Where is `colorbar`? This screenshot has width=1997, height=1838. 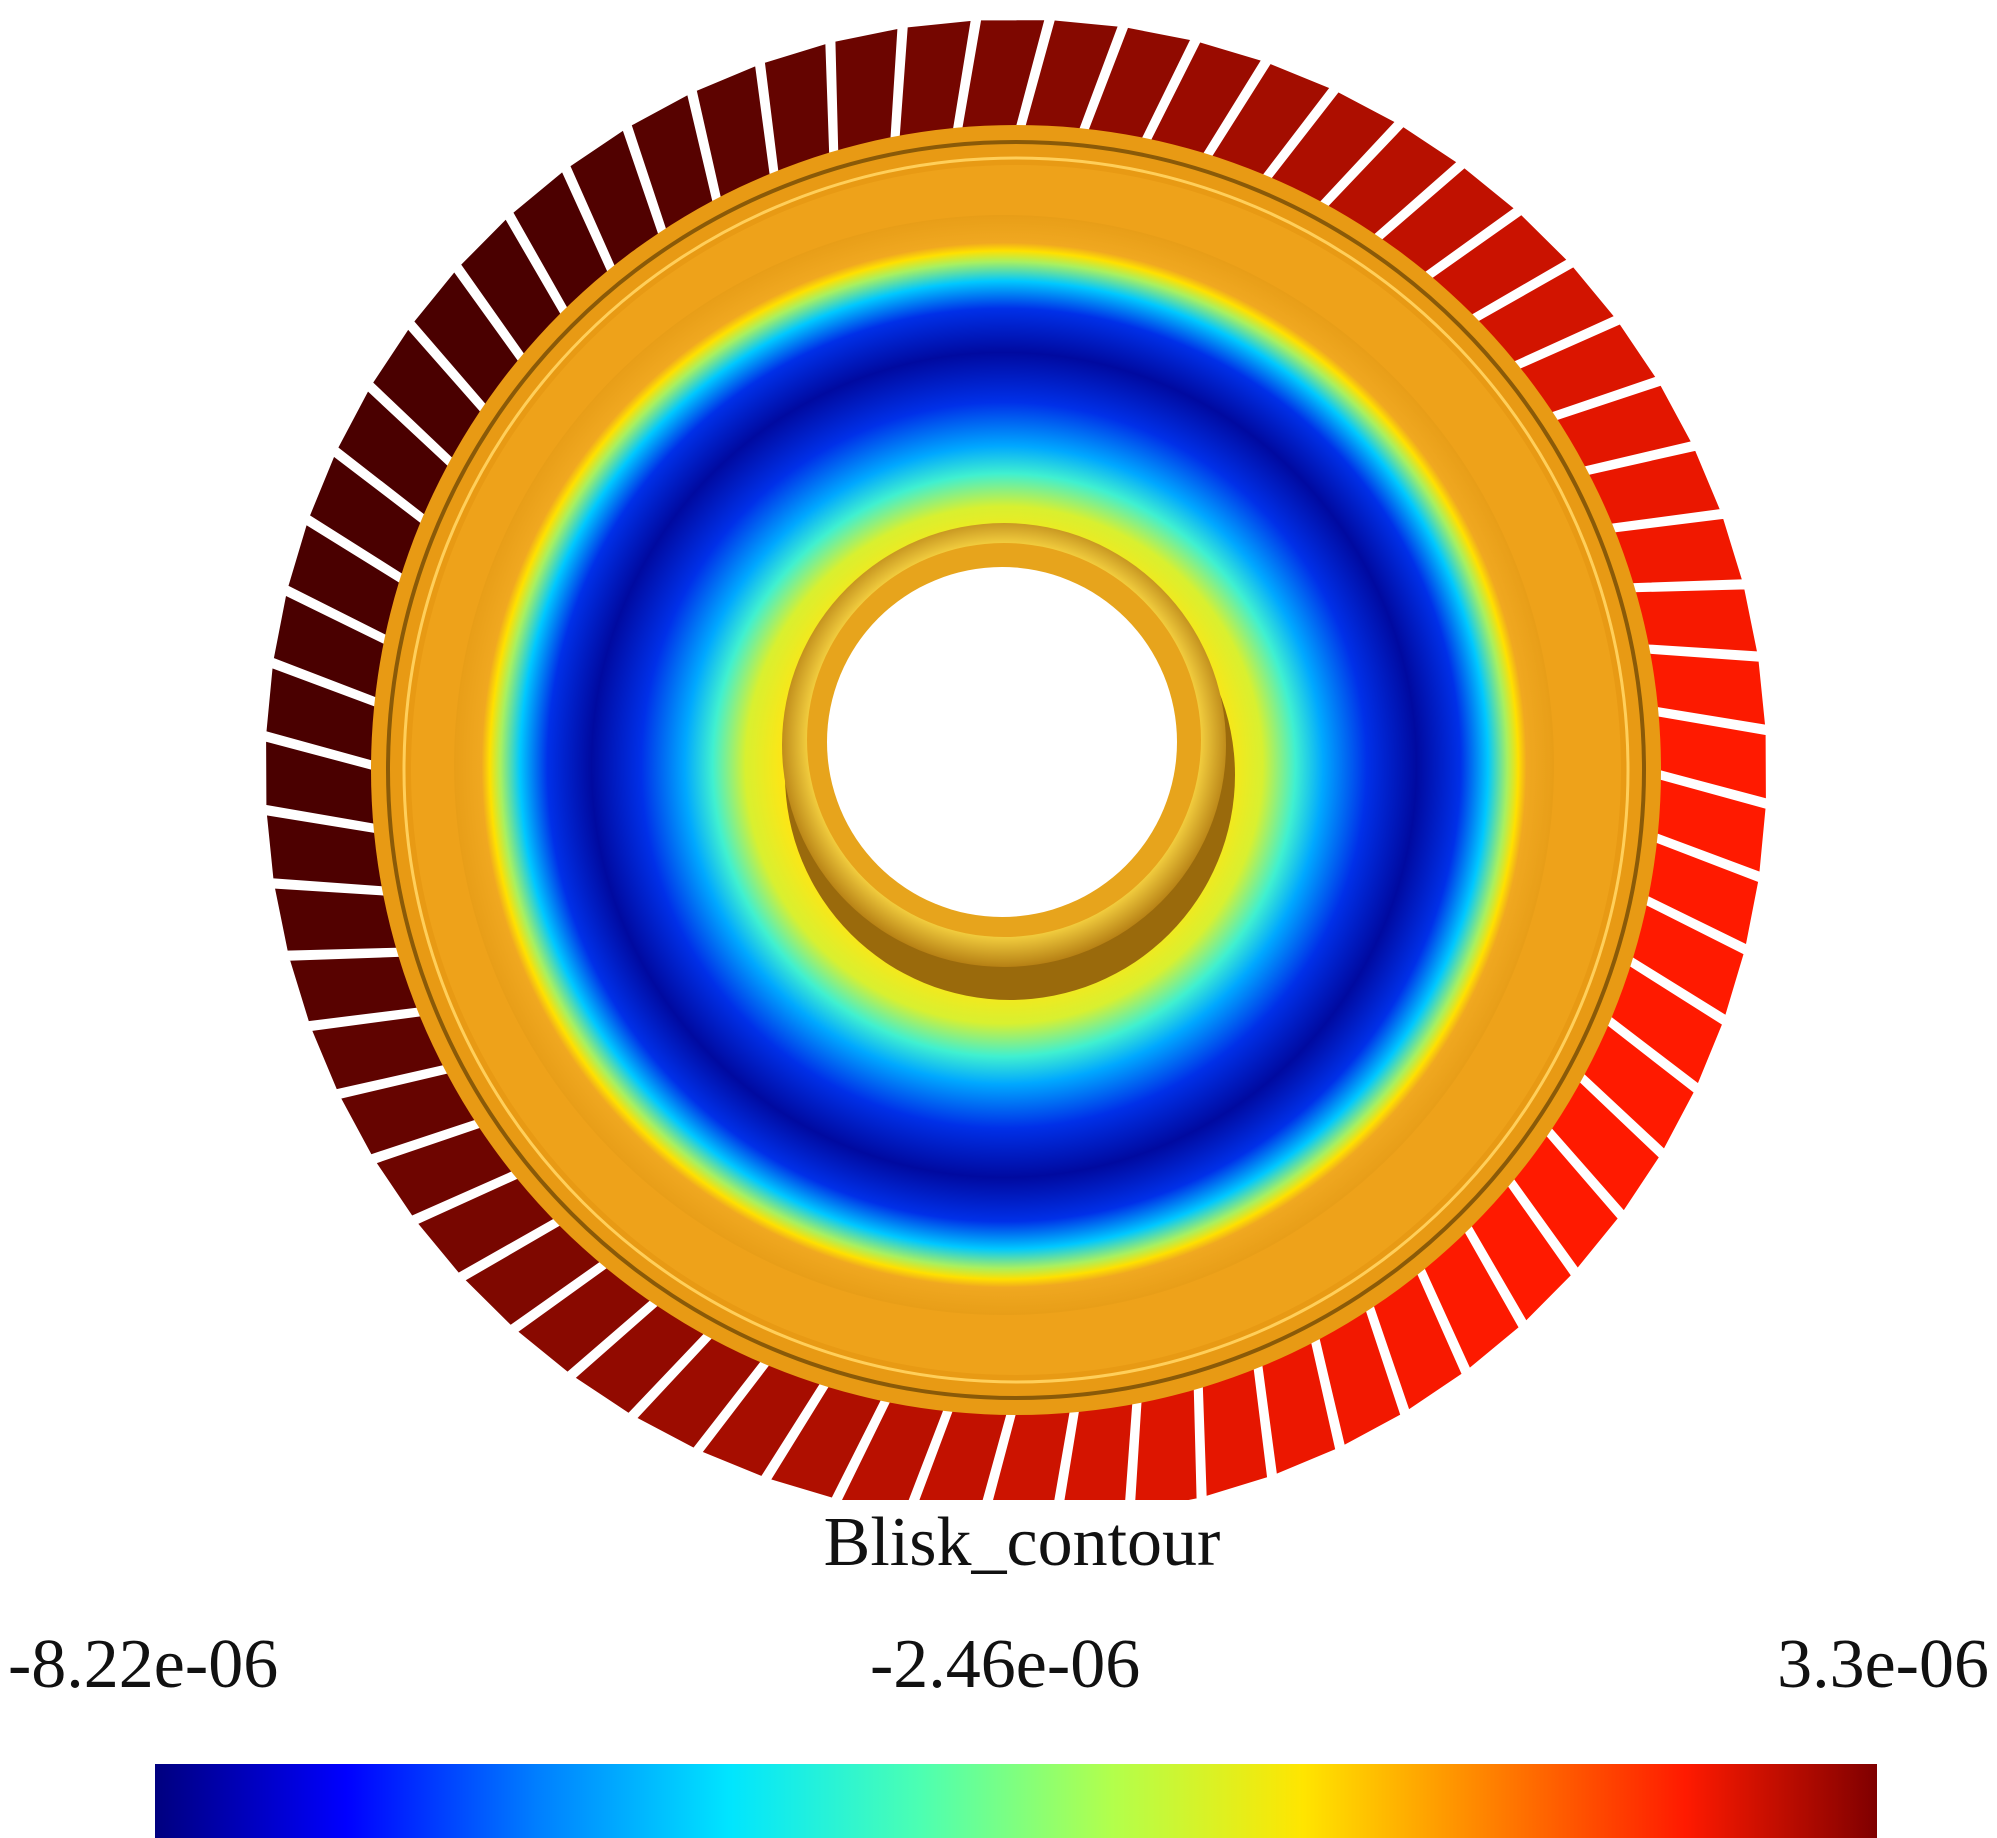 colorbar is located at coordinates (1016, 1801).